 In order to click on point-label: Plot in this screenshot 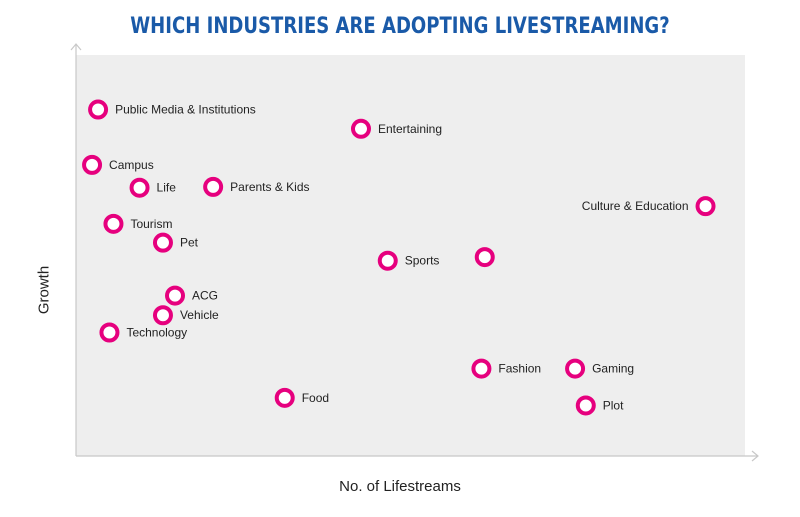, I will do `click(613, 405)`.